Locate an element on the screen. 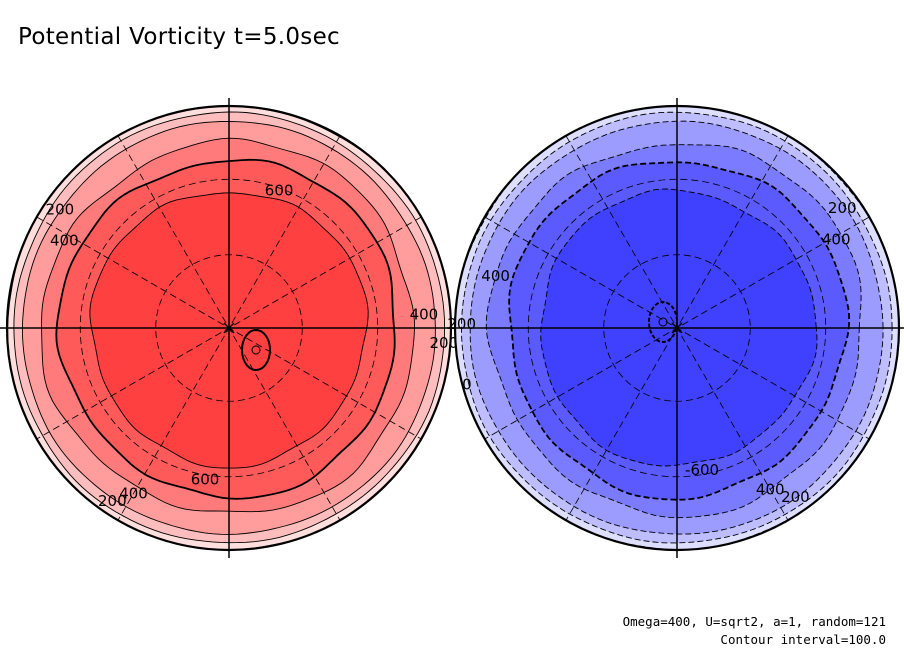 This screenshot has height=654, width=904. vortex-core is located at coordinates (256, 350).